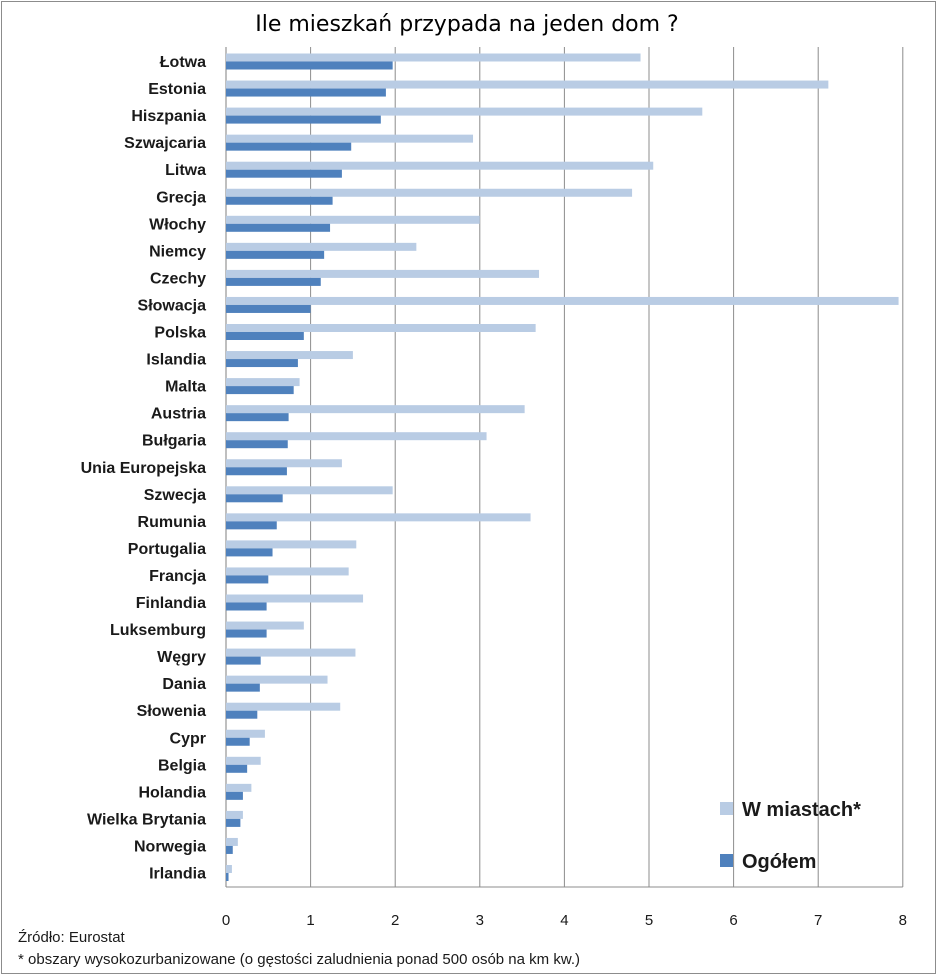 The width and height of the screenshot is (939, 978). Describe the element at coordinates (182, 765) in the screenshot. I see `category-label: Belgia` at that location.